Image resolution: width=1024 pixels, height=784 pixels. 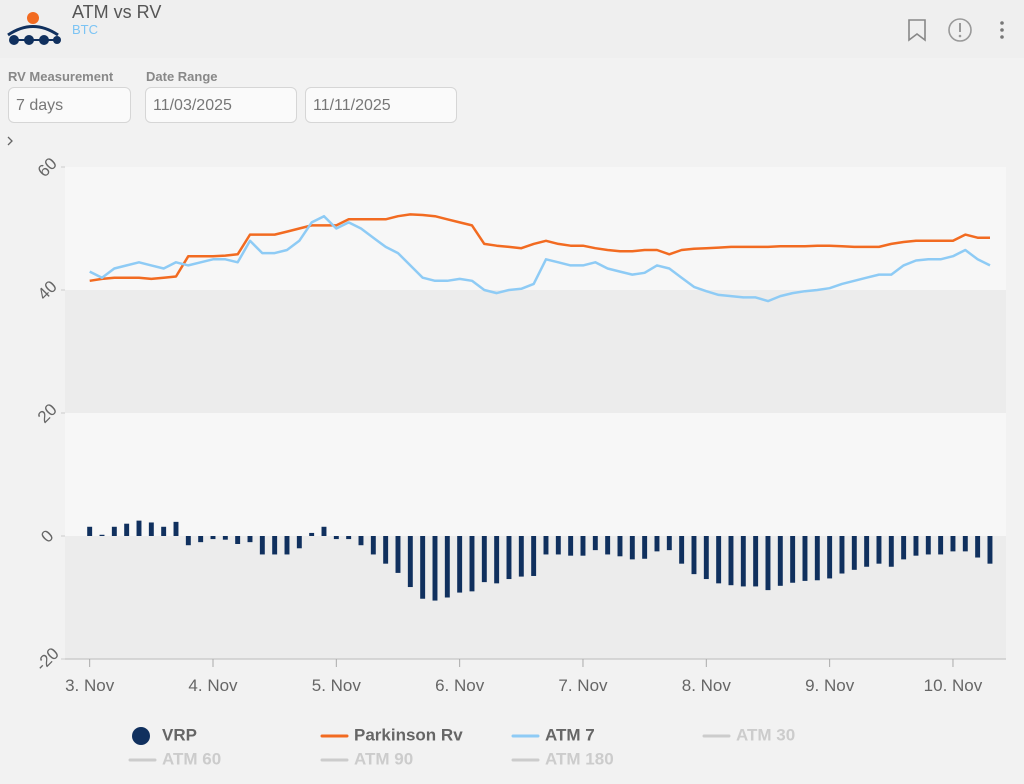 What do you see at coordinates (765, 734) in the screenshot?
I see `legend-label: ATM 30` at bounding box center [765, 734].